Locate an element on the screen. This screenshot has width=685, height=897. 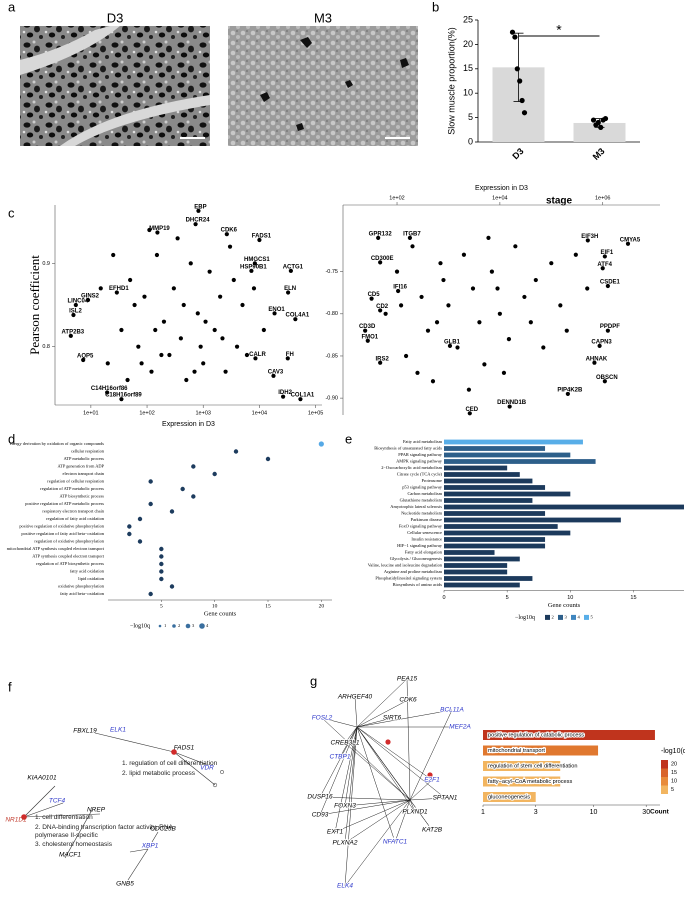
term-label: Carbon metabolism is located at coordinates (424, 493).